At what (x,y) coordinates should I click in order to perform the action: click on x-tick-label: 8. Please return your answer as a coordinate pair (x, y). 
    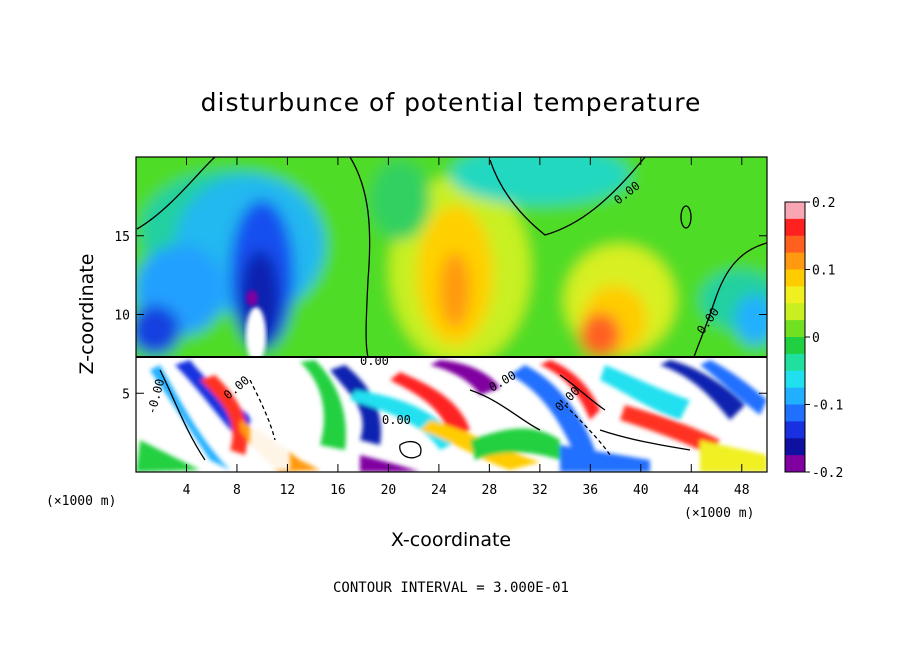
    Looking at the image, I should click on (237, 490).